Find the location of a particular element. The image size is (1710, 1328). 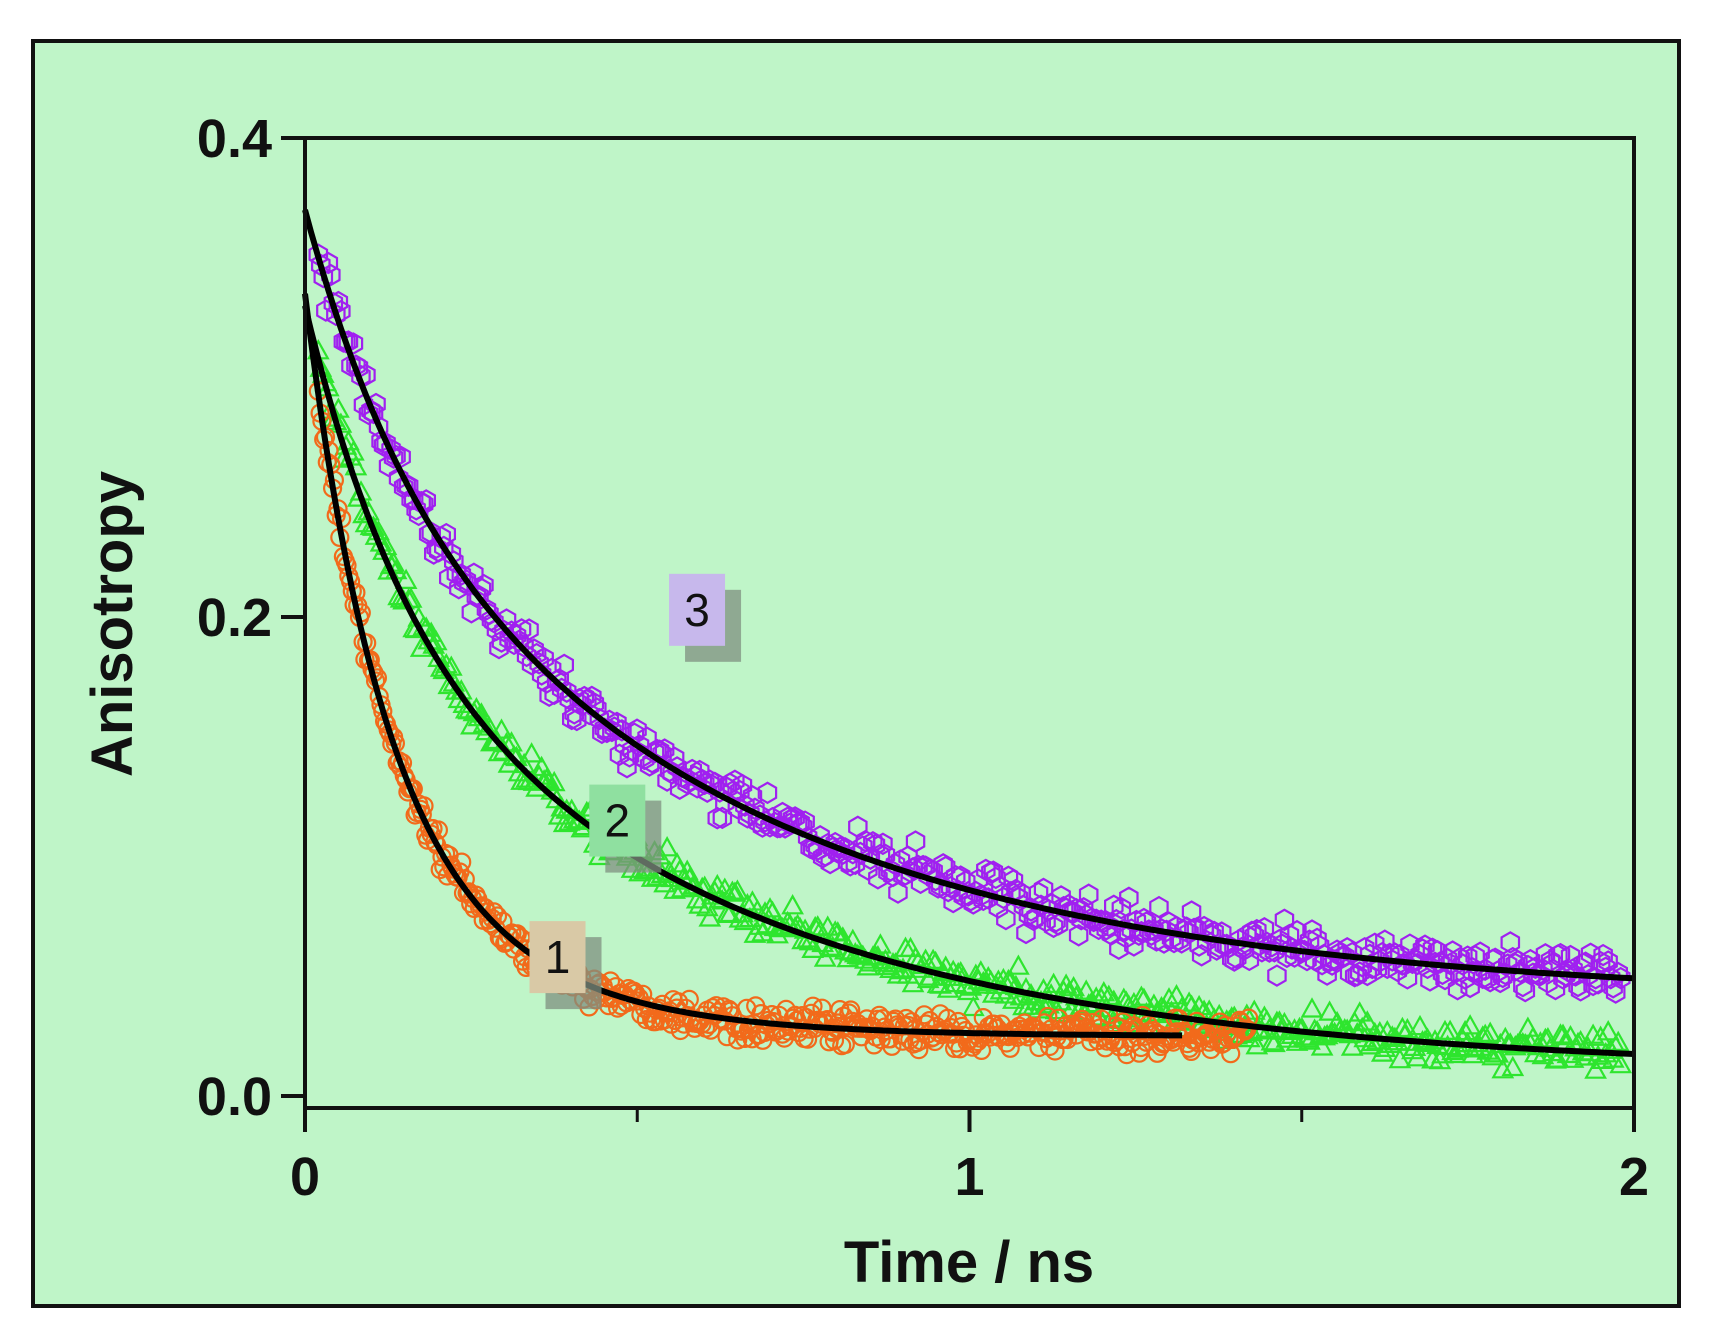

curve-label-1: 1 is located at coordinates (565, 965).